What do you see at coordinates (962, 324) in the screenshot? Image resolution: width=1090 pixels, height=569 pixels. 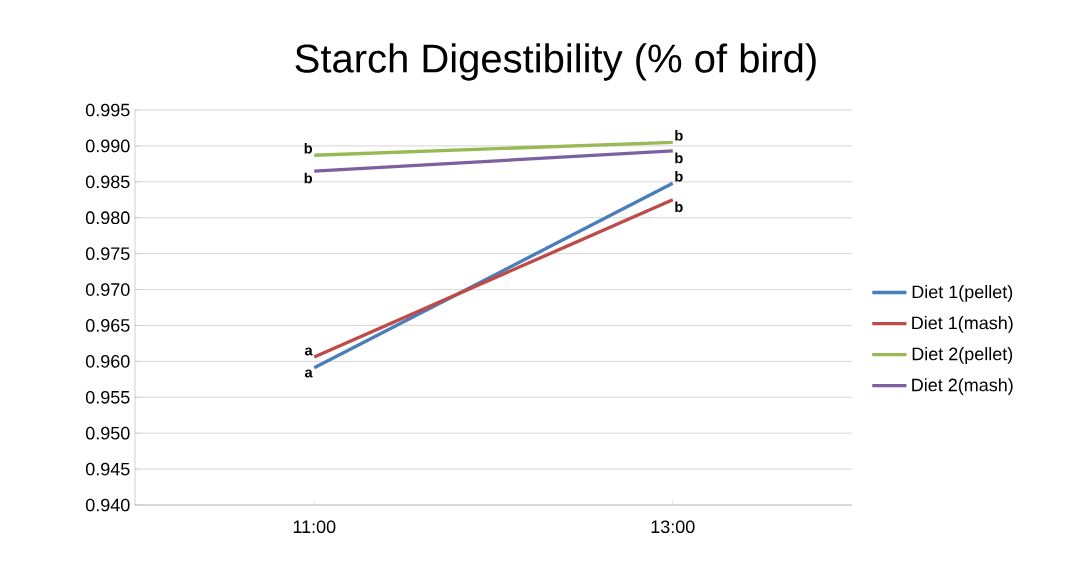 I see `legend-label: Diet 1(mash)` at bounding box center [962, 324].